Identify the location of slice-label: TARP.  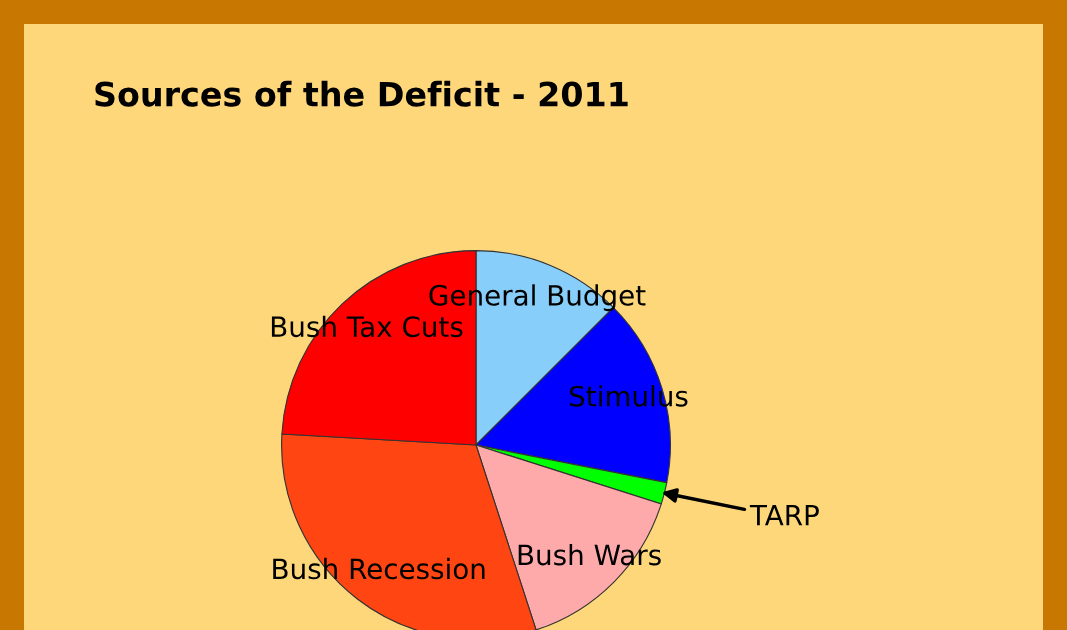
(784, 515).